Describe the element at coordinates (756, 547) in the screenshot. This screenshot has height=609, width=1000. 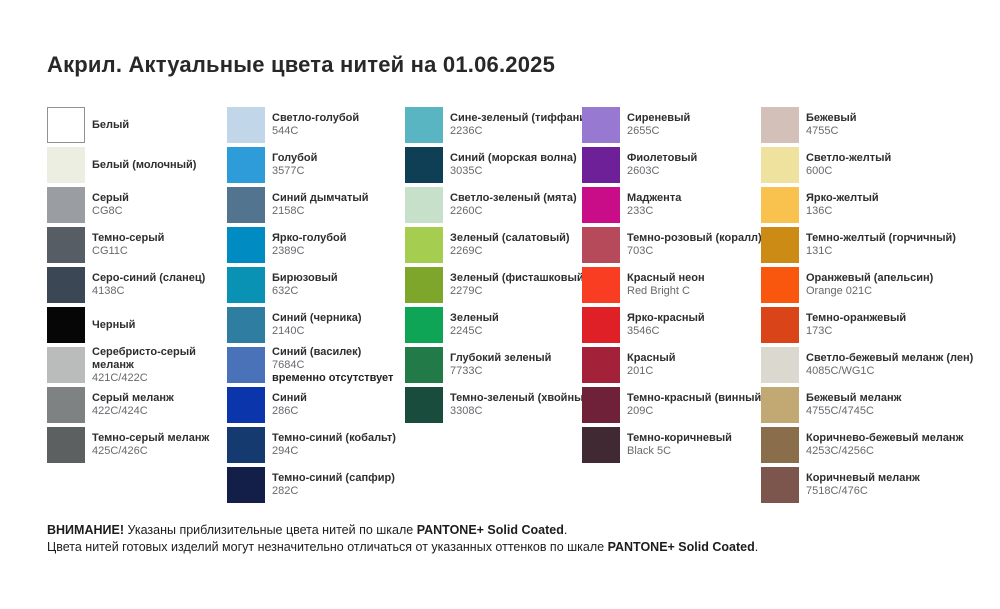
I see `footer-line2-end: .` at that location.